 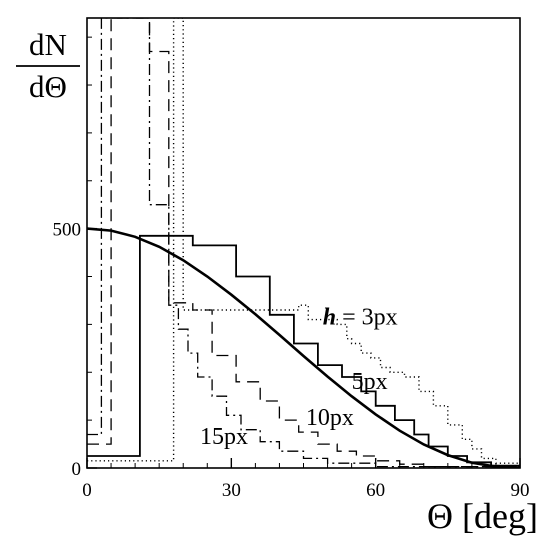 I want to click on x-tick-label: 90, so click(x=520, y=490).